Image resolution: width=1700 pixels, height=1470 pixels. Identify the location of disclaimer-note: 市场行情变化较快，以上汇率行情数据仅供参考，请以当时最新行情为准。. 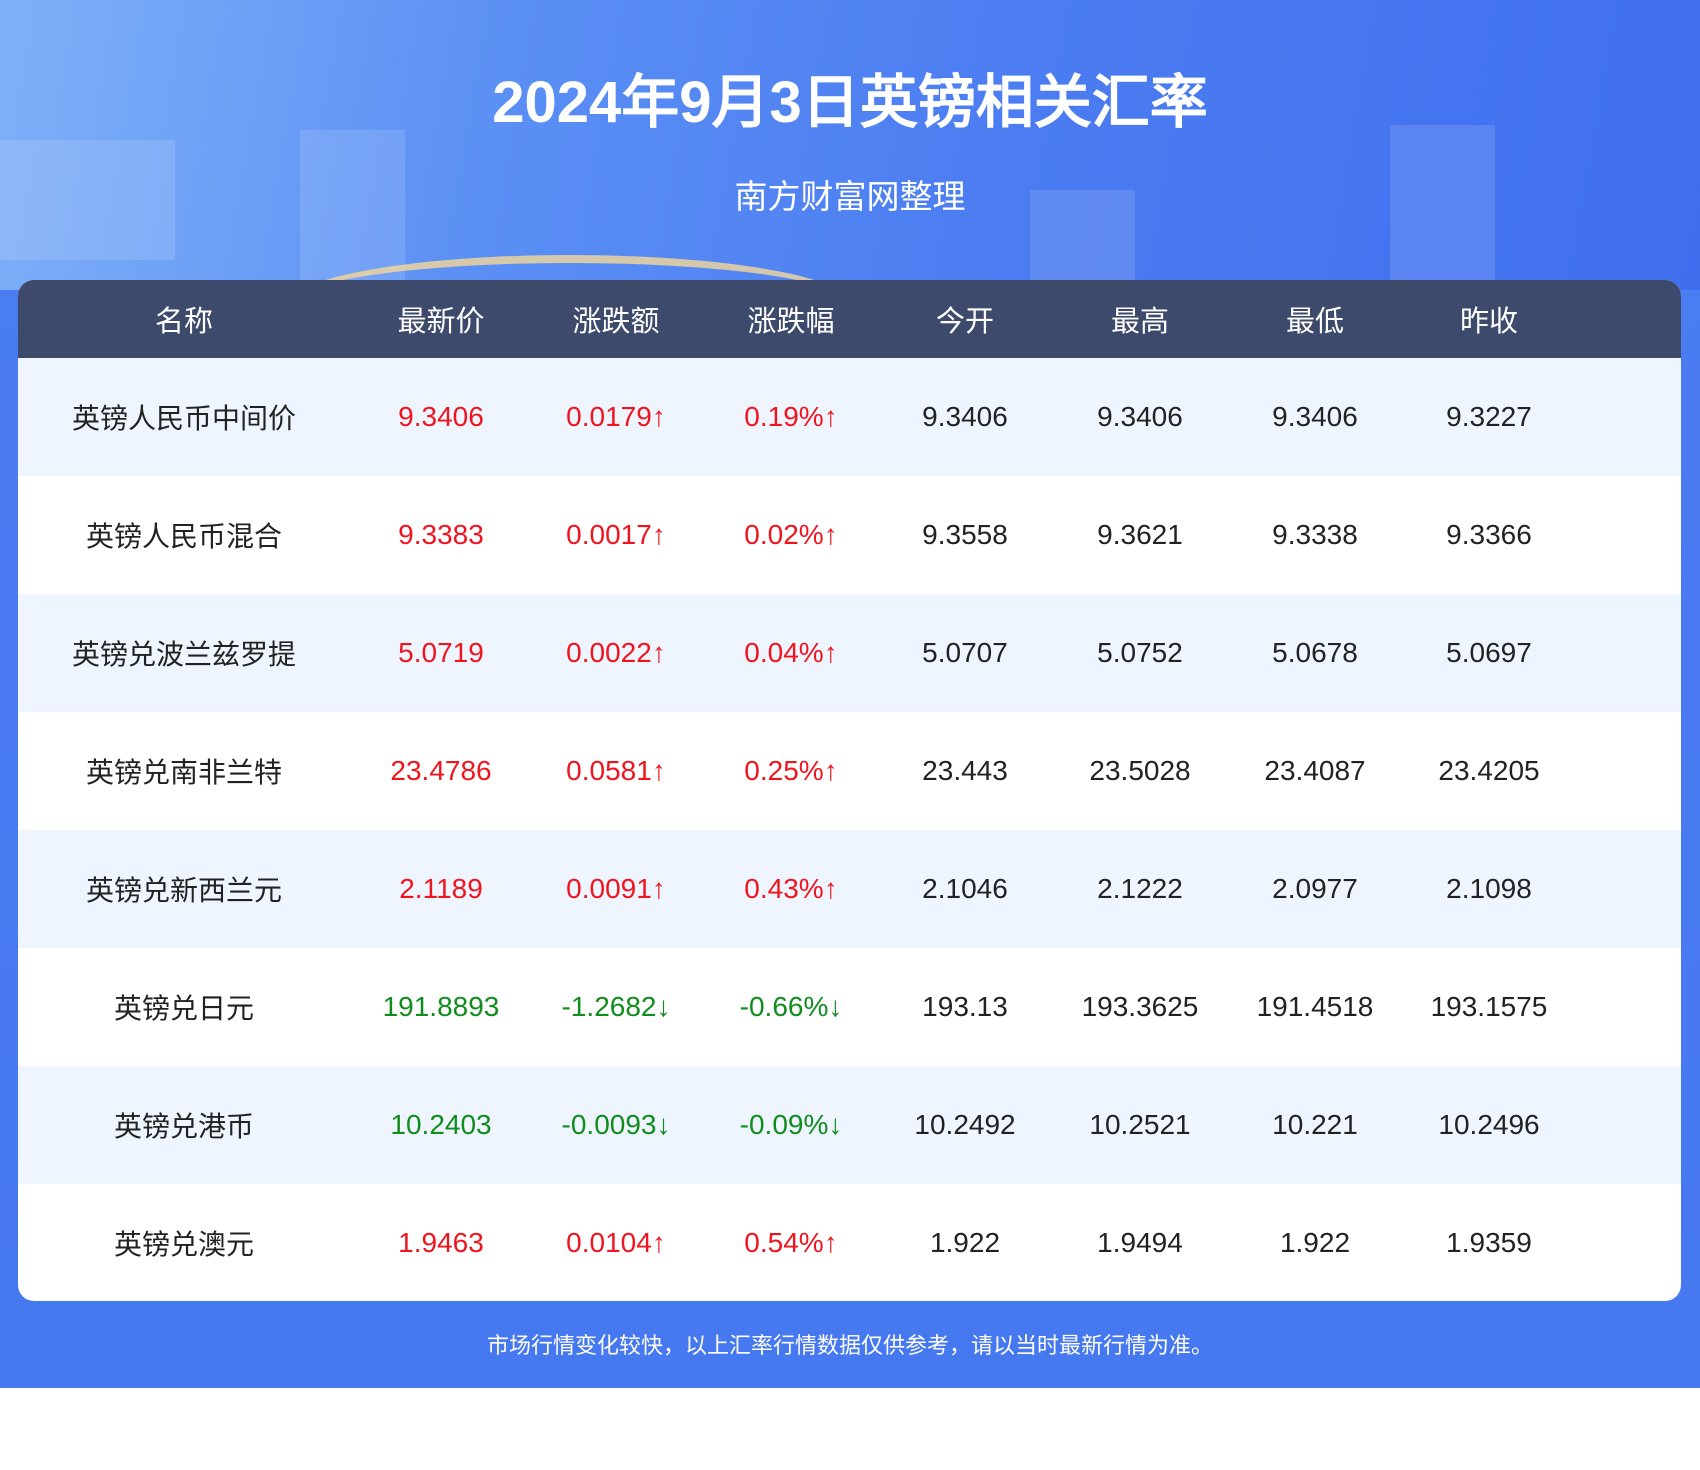
(849, 1345).